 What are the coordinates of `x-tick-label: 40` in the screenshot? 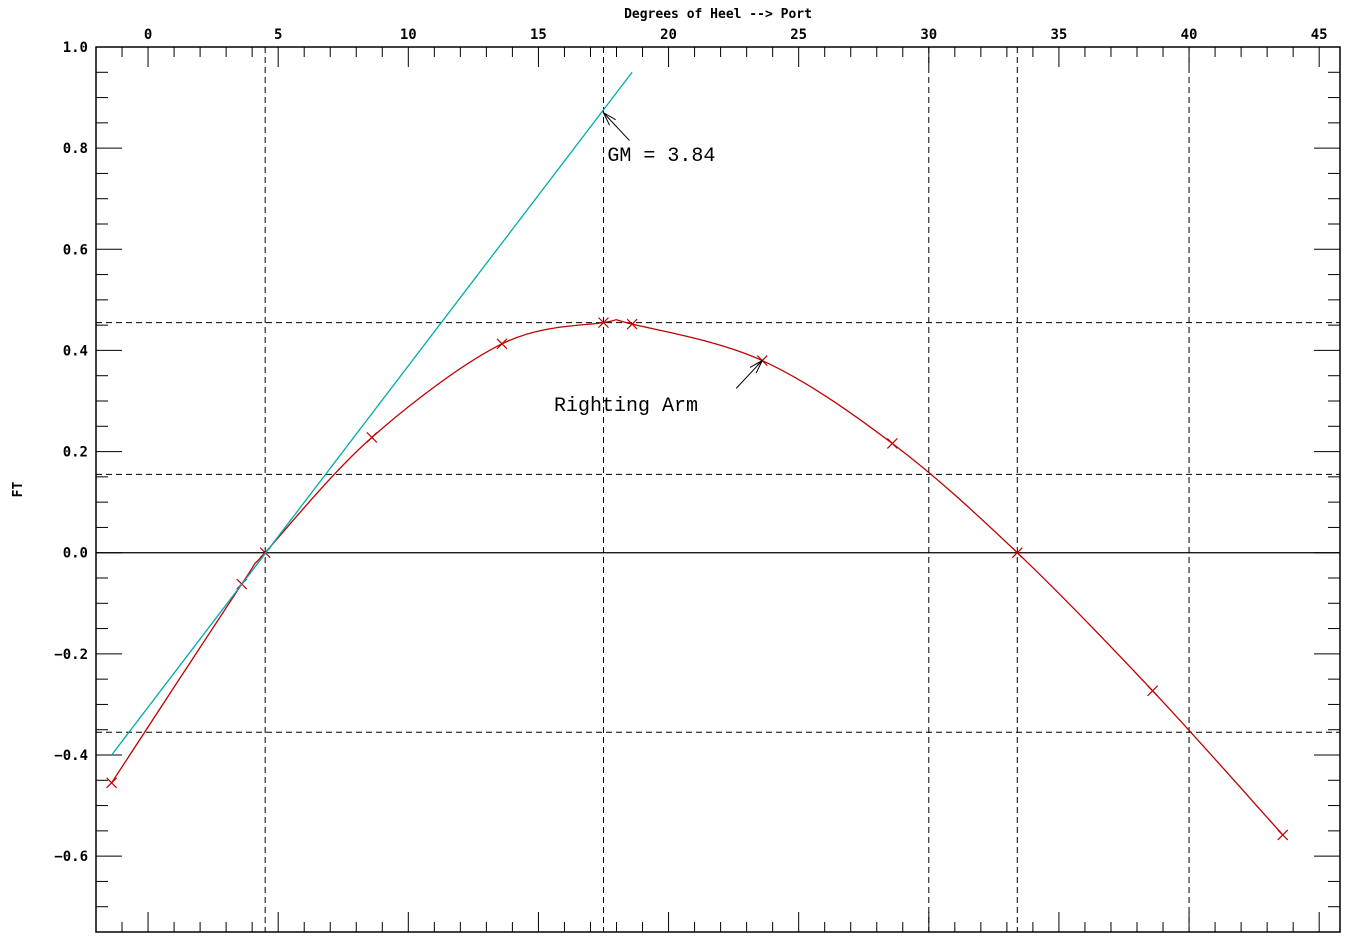 It's located at (1189, 35).